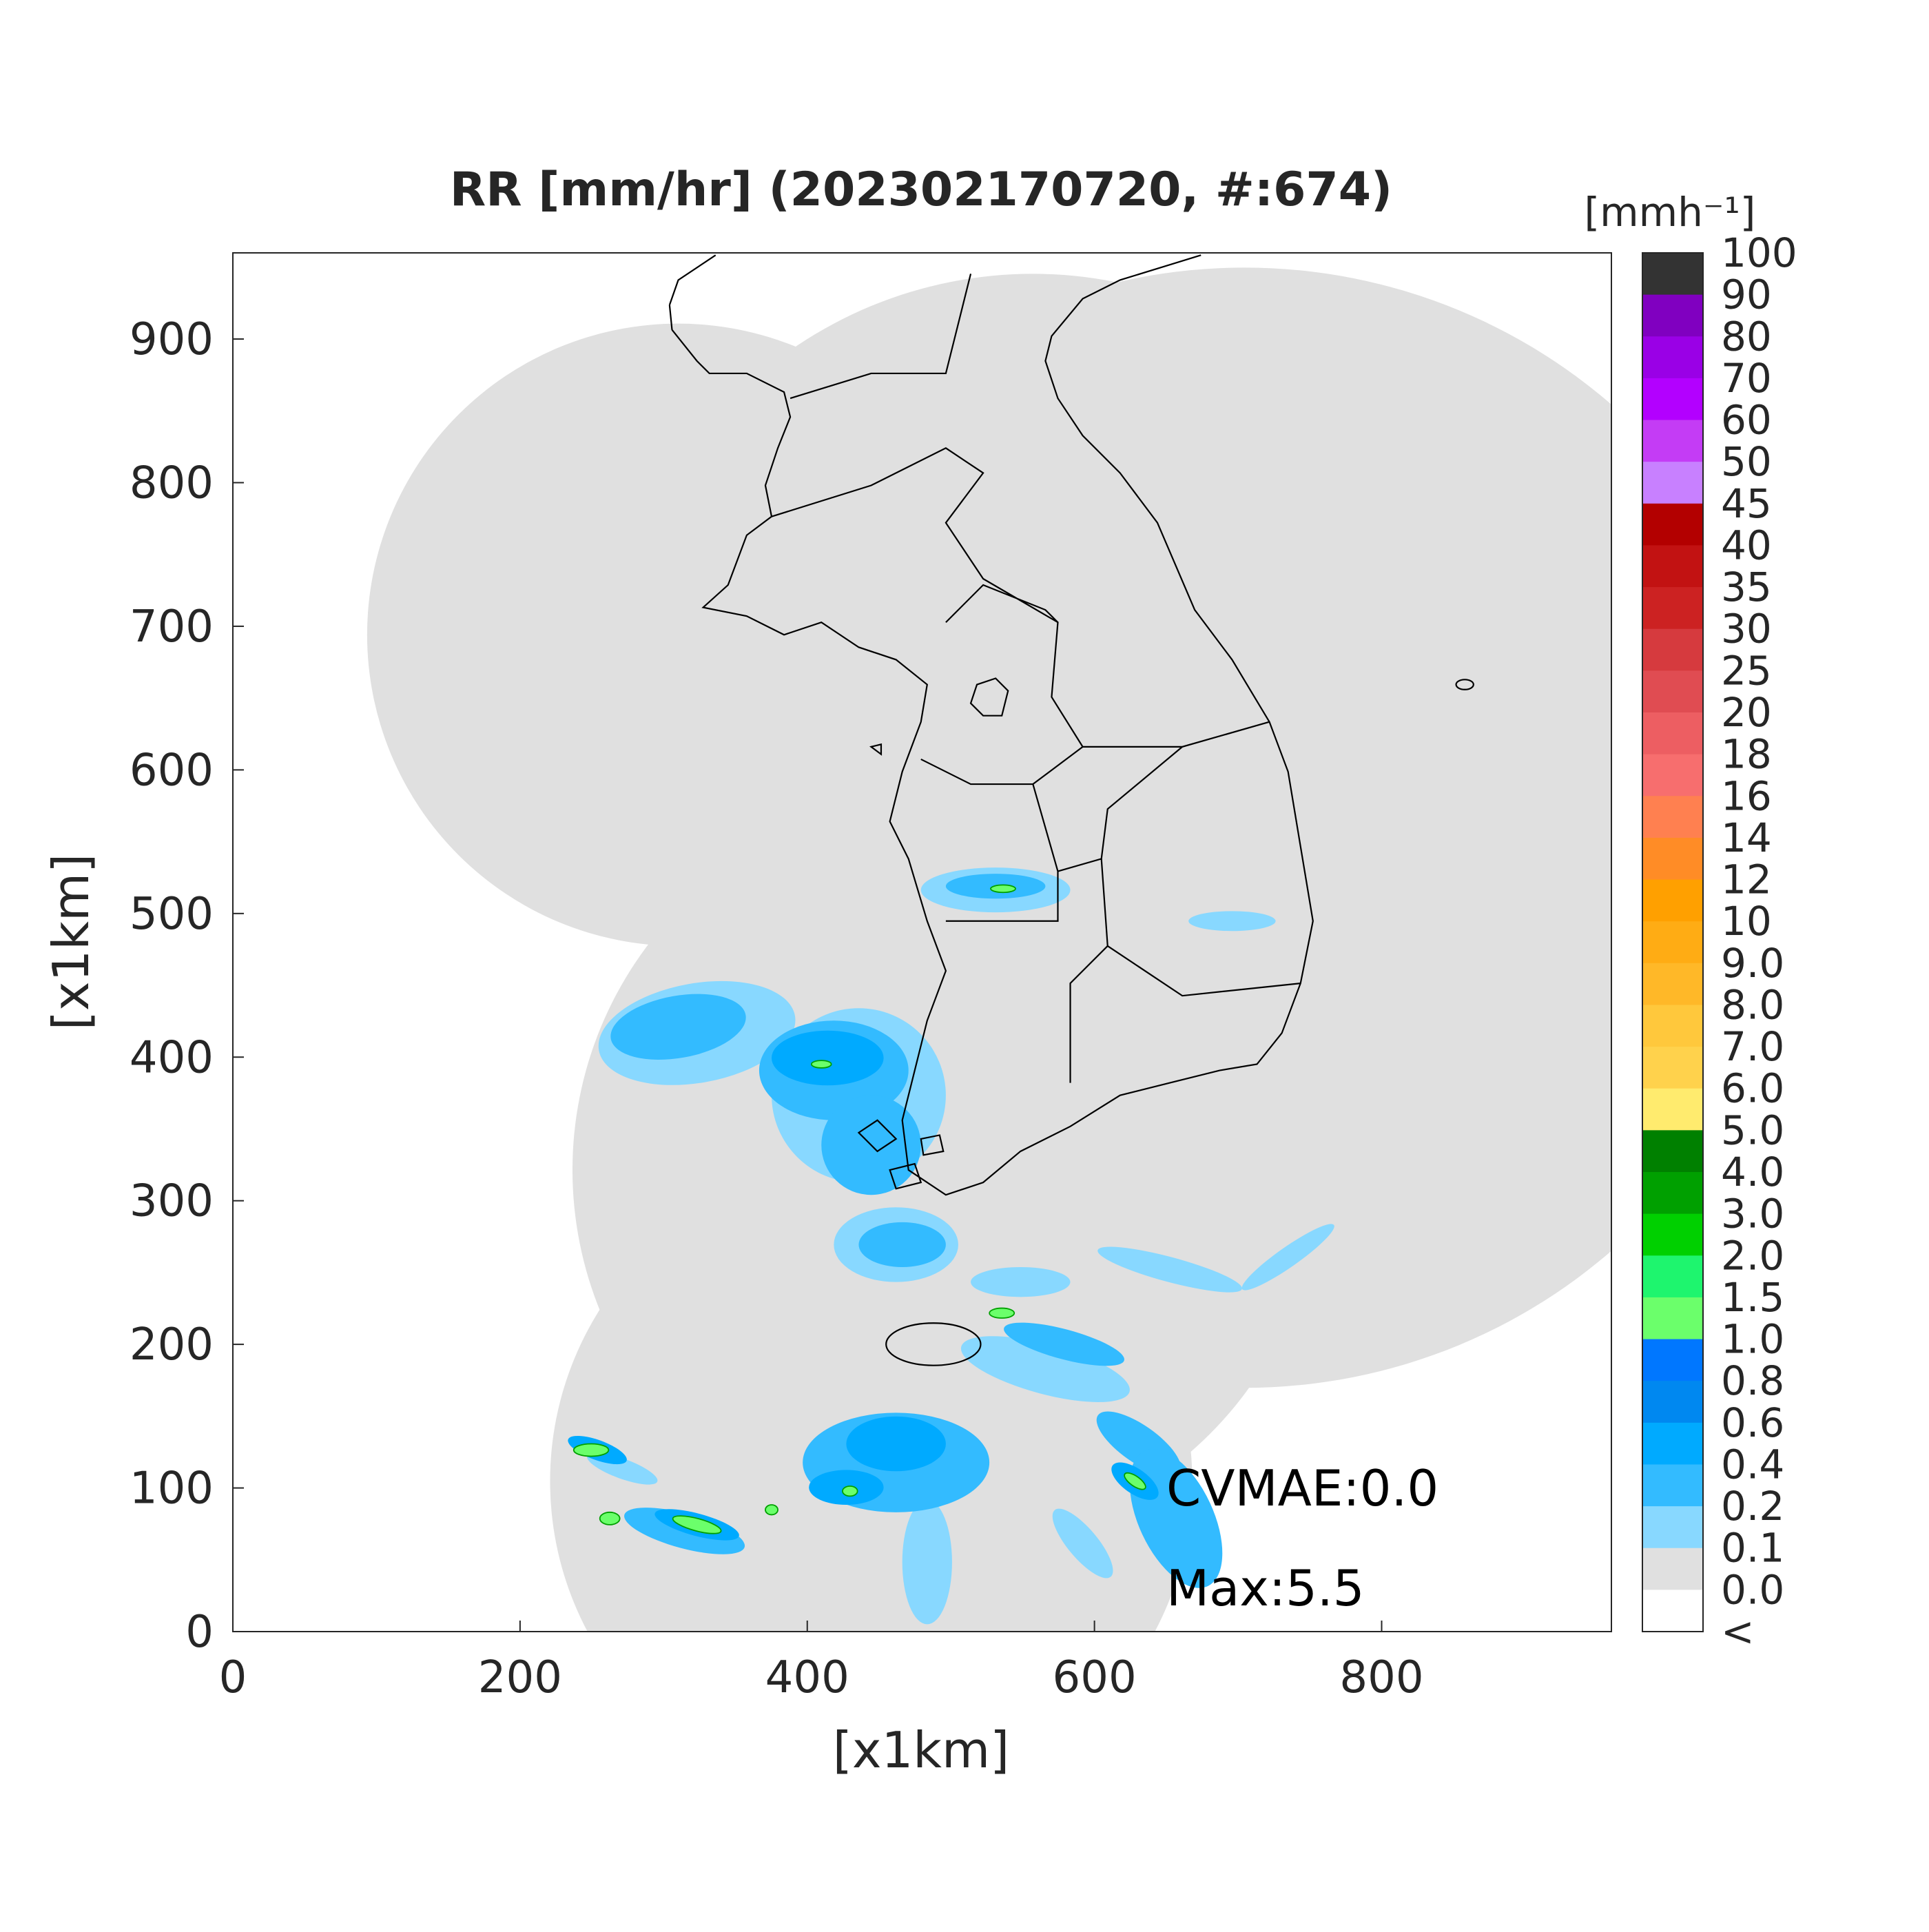 Image resolution: width=1929 pixels, height=1932 pixels. I want to click on y-tick-label: 0, so click(199, 1632).